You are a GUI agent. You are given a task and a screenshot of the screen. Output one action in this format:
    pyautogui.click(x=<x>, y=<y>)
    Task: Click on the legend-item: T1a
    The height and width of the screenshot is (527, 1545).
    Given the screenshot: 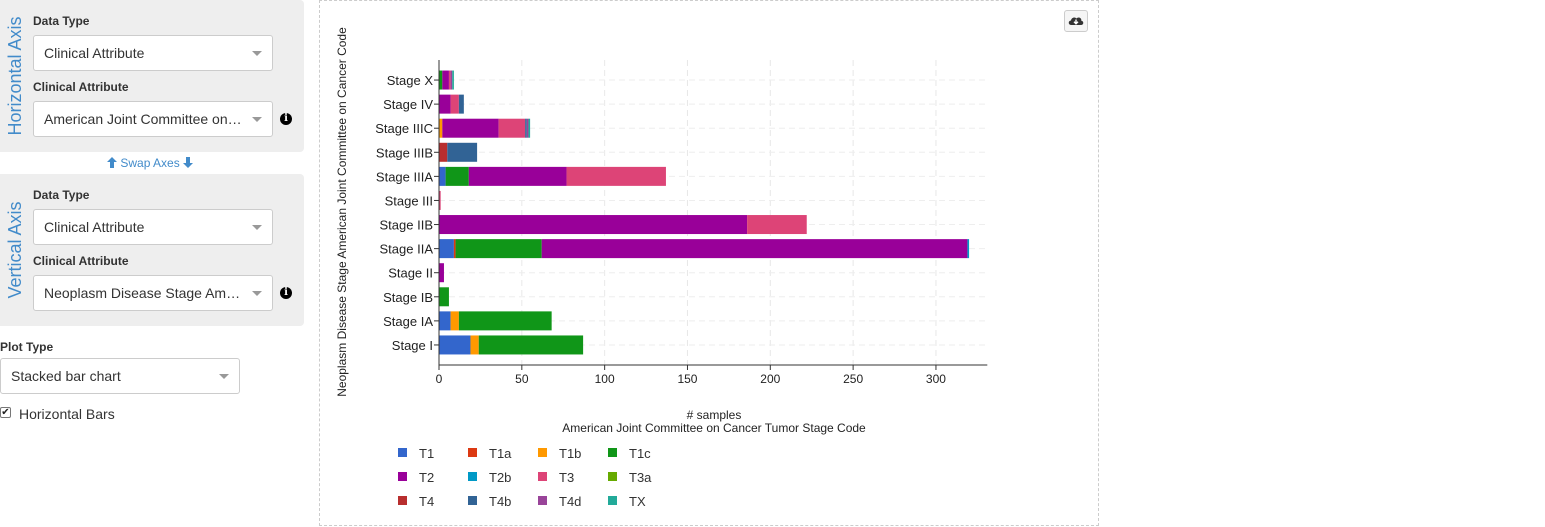 What is the action you would take?
    pyautogui.click(x=489, y=453)
    